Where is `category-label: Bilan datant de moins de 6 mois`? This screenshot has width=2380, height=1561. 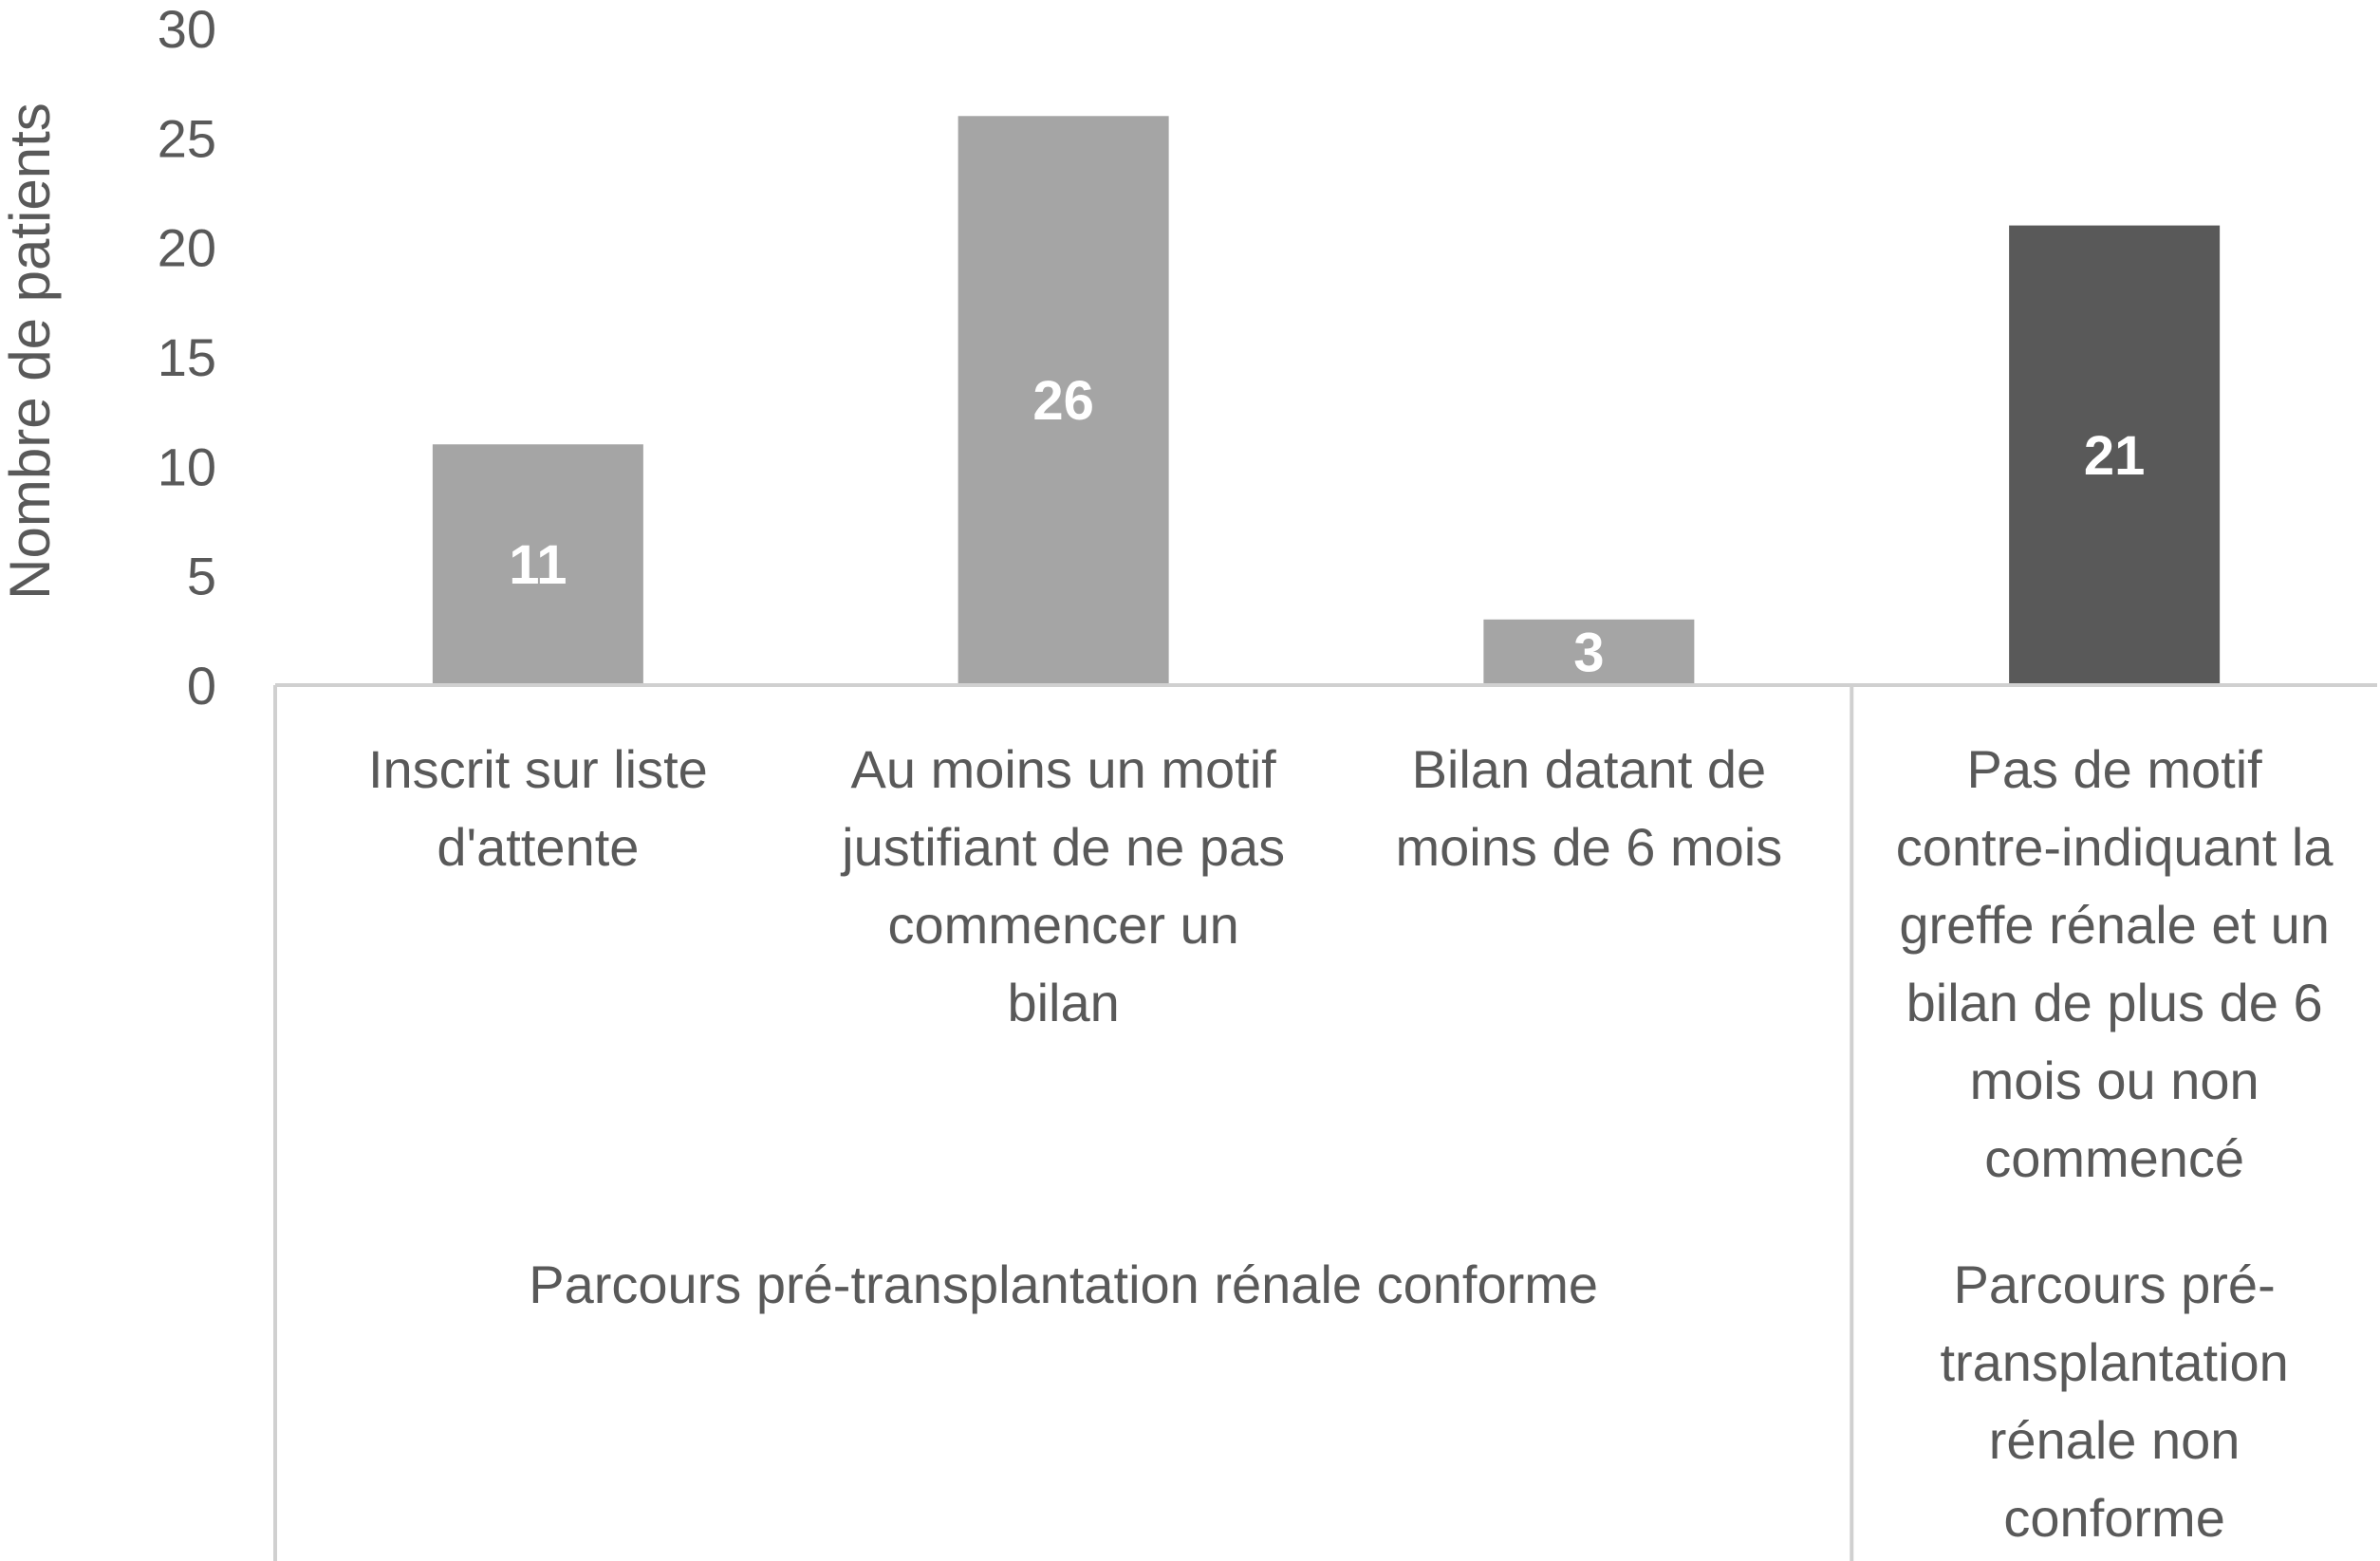
category-label: Bilan datant de moins de 6 mois is located at coordinates (1589, 808).